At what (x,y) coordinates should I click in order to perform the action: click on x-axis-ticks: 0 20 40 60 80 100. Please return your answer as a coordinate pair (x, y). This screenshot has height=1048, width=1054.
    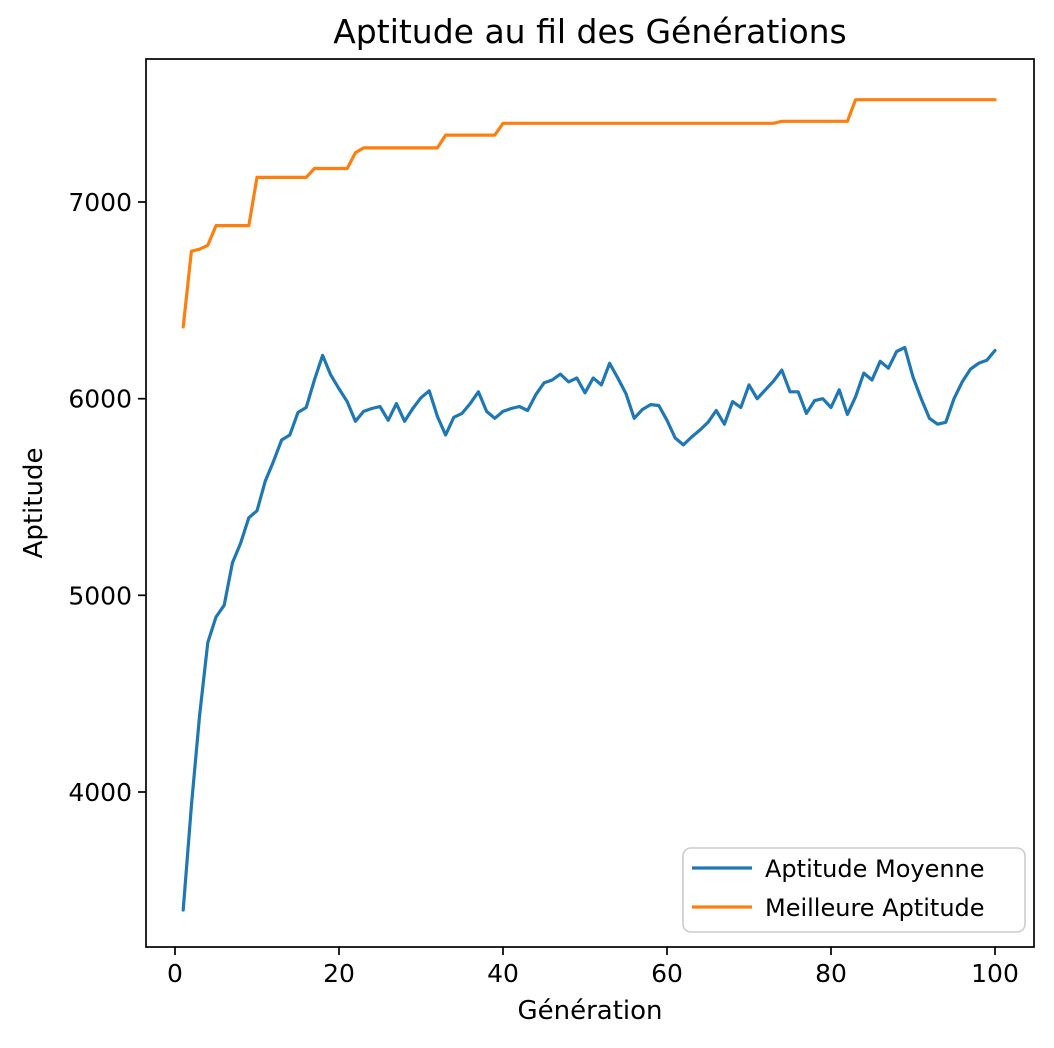
    Looking at the image, I should click on (593, 967).